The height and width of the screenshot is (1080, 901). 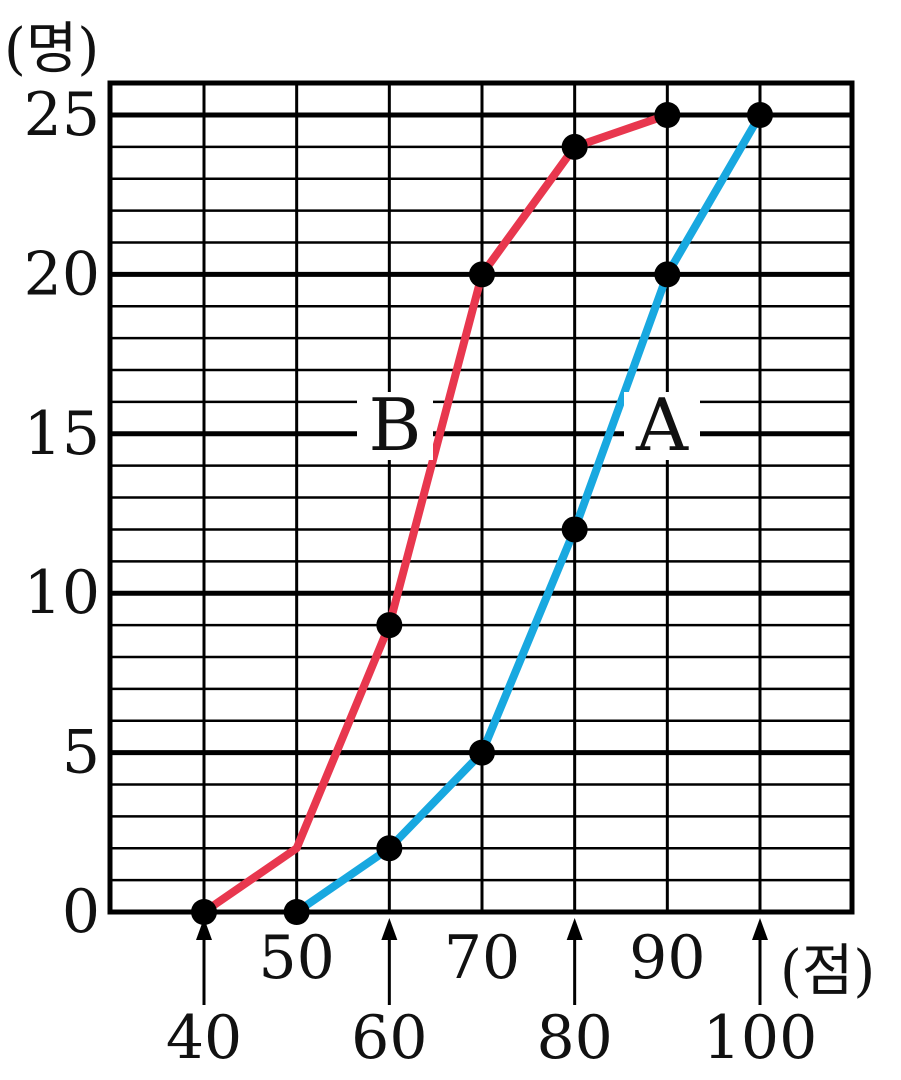 I want to click on x-tick-label: 50, so click(x=296, y=958).